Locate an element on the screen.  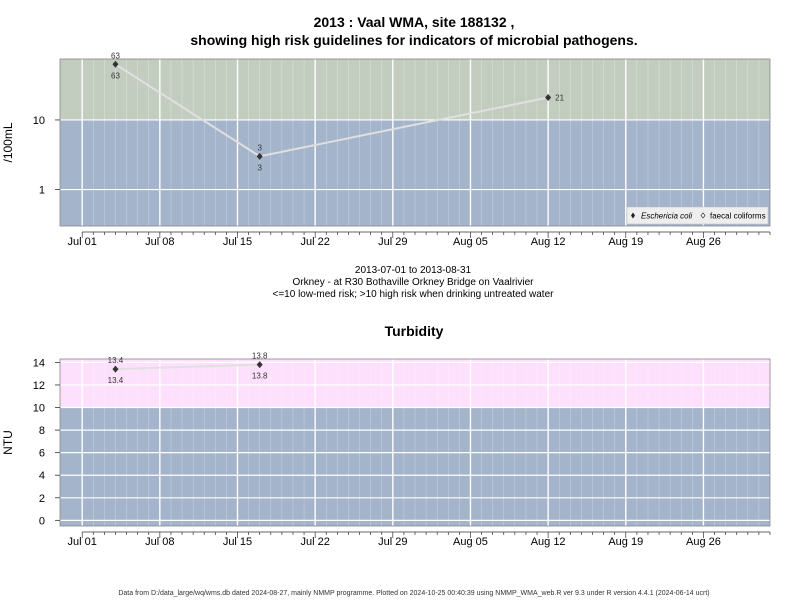
data-label-right: 21 is located at coordinates (559, 98).